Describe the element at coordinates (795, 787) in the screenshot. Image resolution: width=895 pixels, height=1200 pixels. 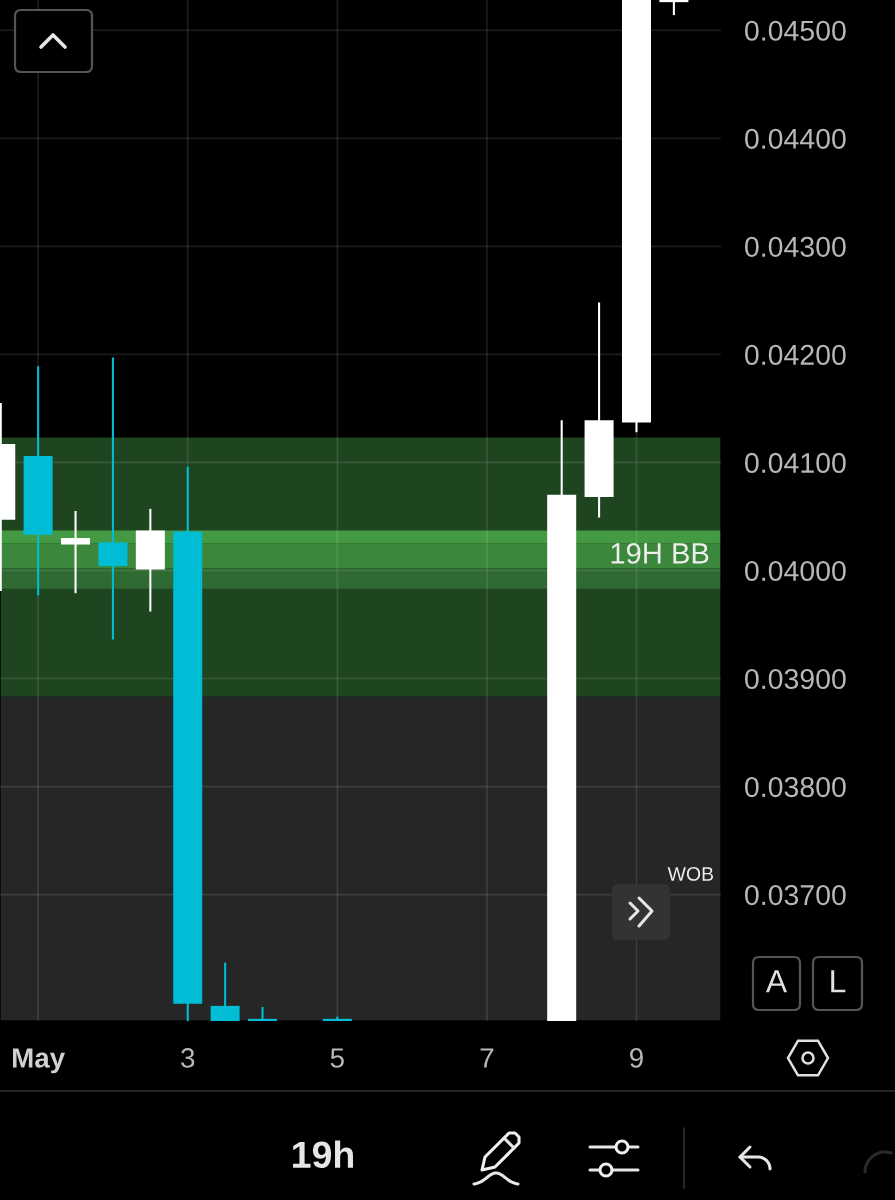
I see `y-tick-label: 0.03800` at that location.